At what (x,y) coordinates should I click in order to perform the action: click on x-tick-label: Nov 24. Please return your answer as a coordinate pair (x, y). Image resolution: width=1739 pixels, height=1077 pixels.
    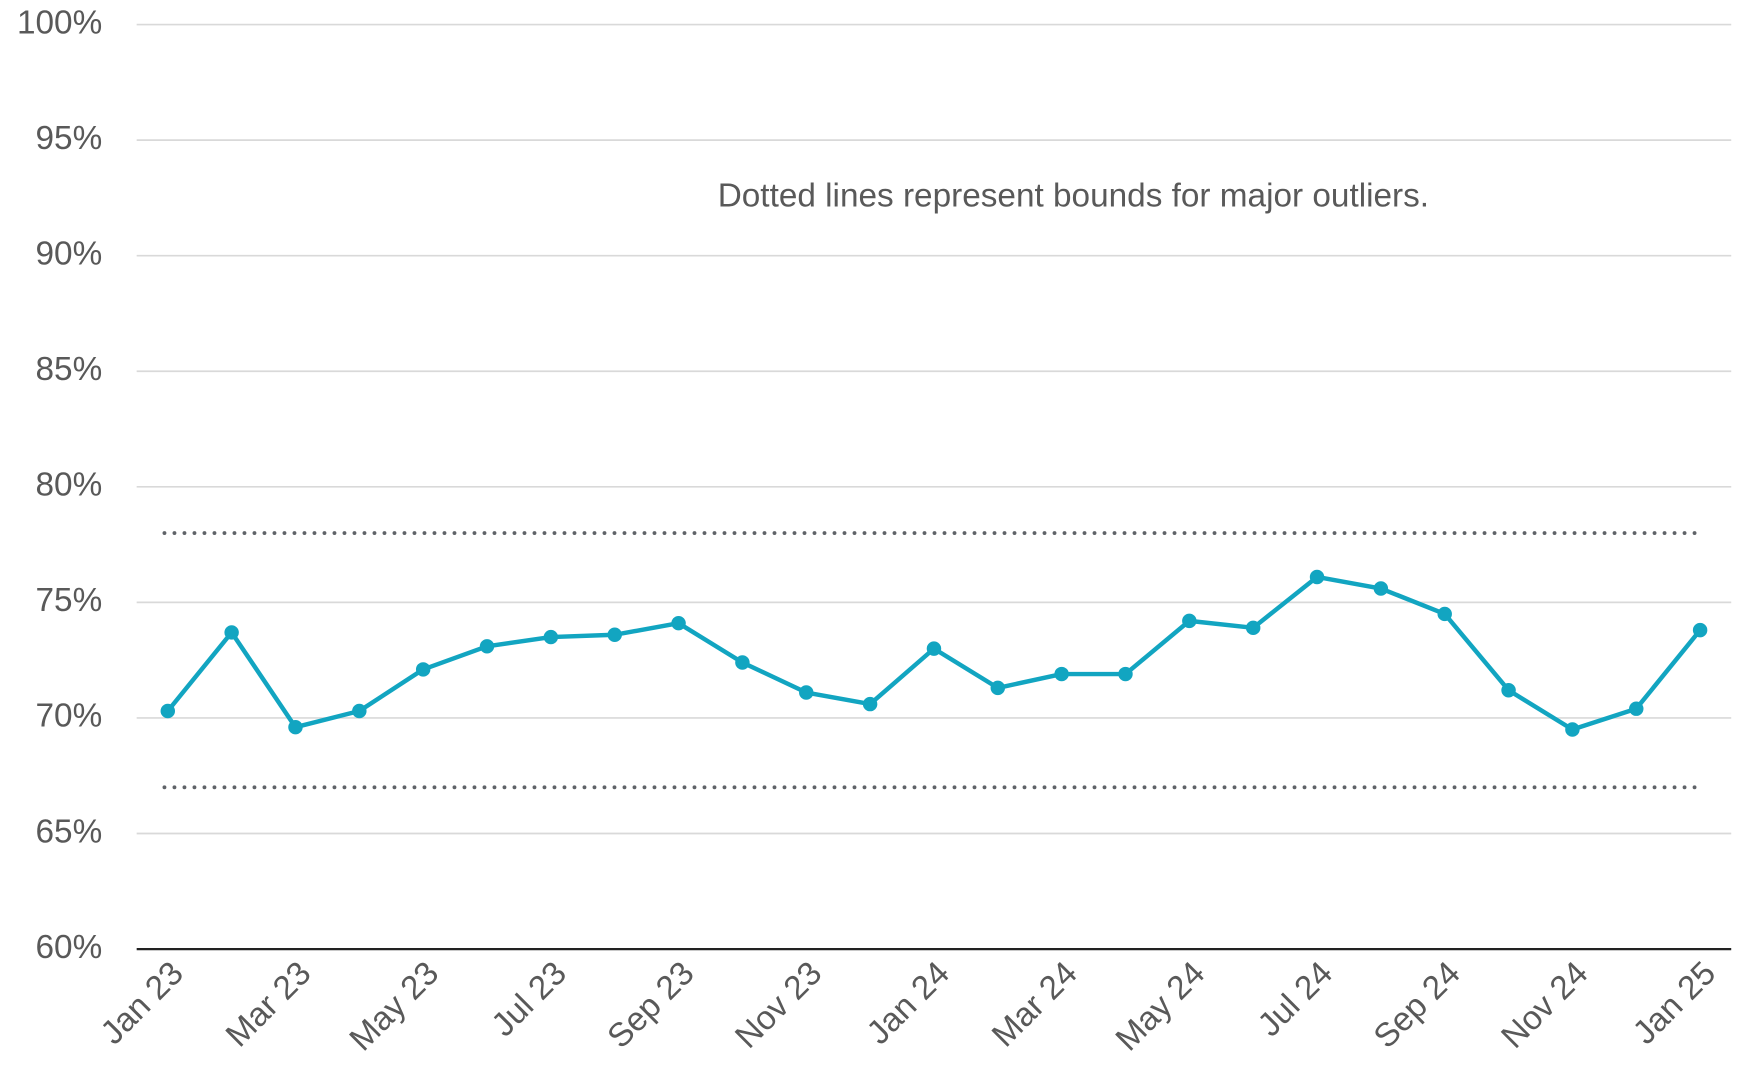
    Looking at the image, I should click on (1545, 1005).